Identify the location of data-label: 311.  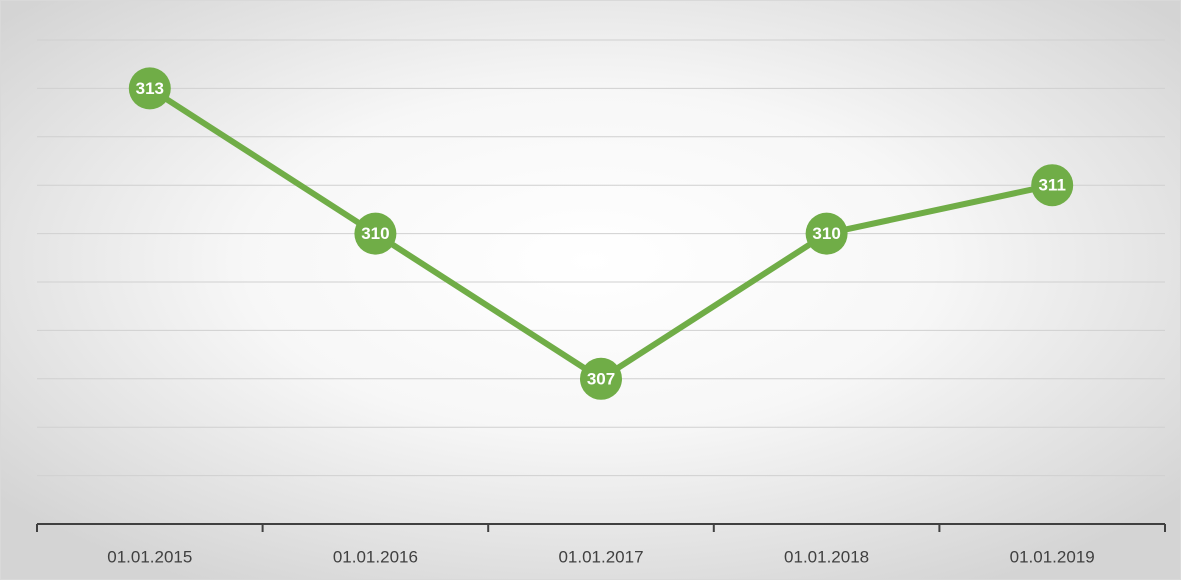
(1051, 185).